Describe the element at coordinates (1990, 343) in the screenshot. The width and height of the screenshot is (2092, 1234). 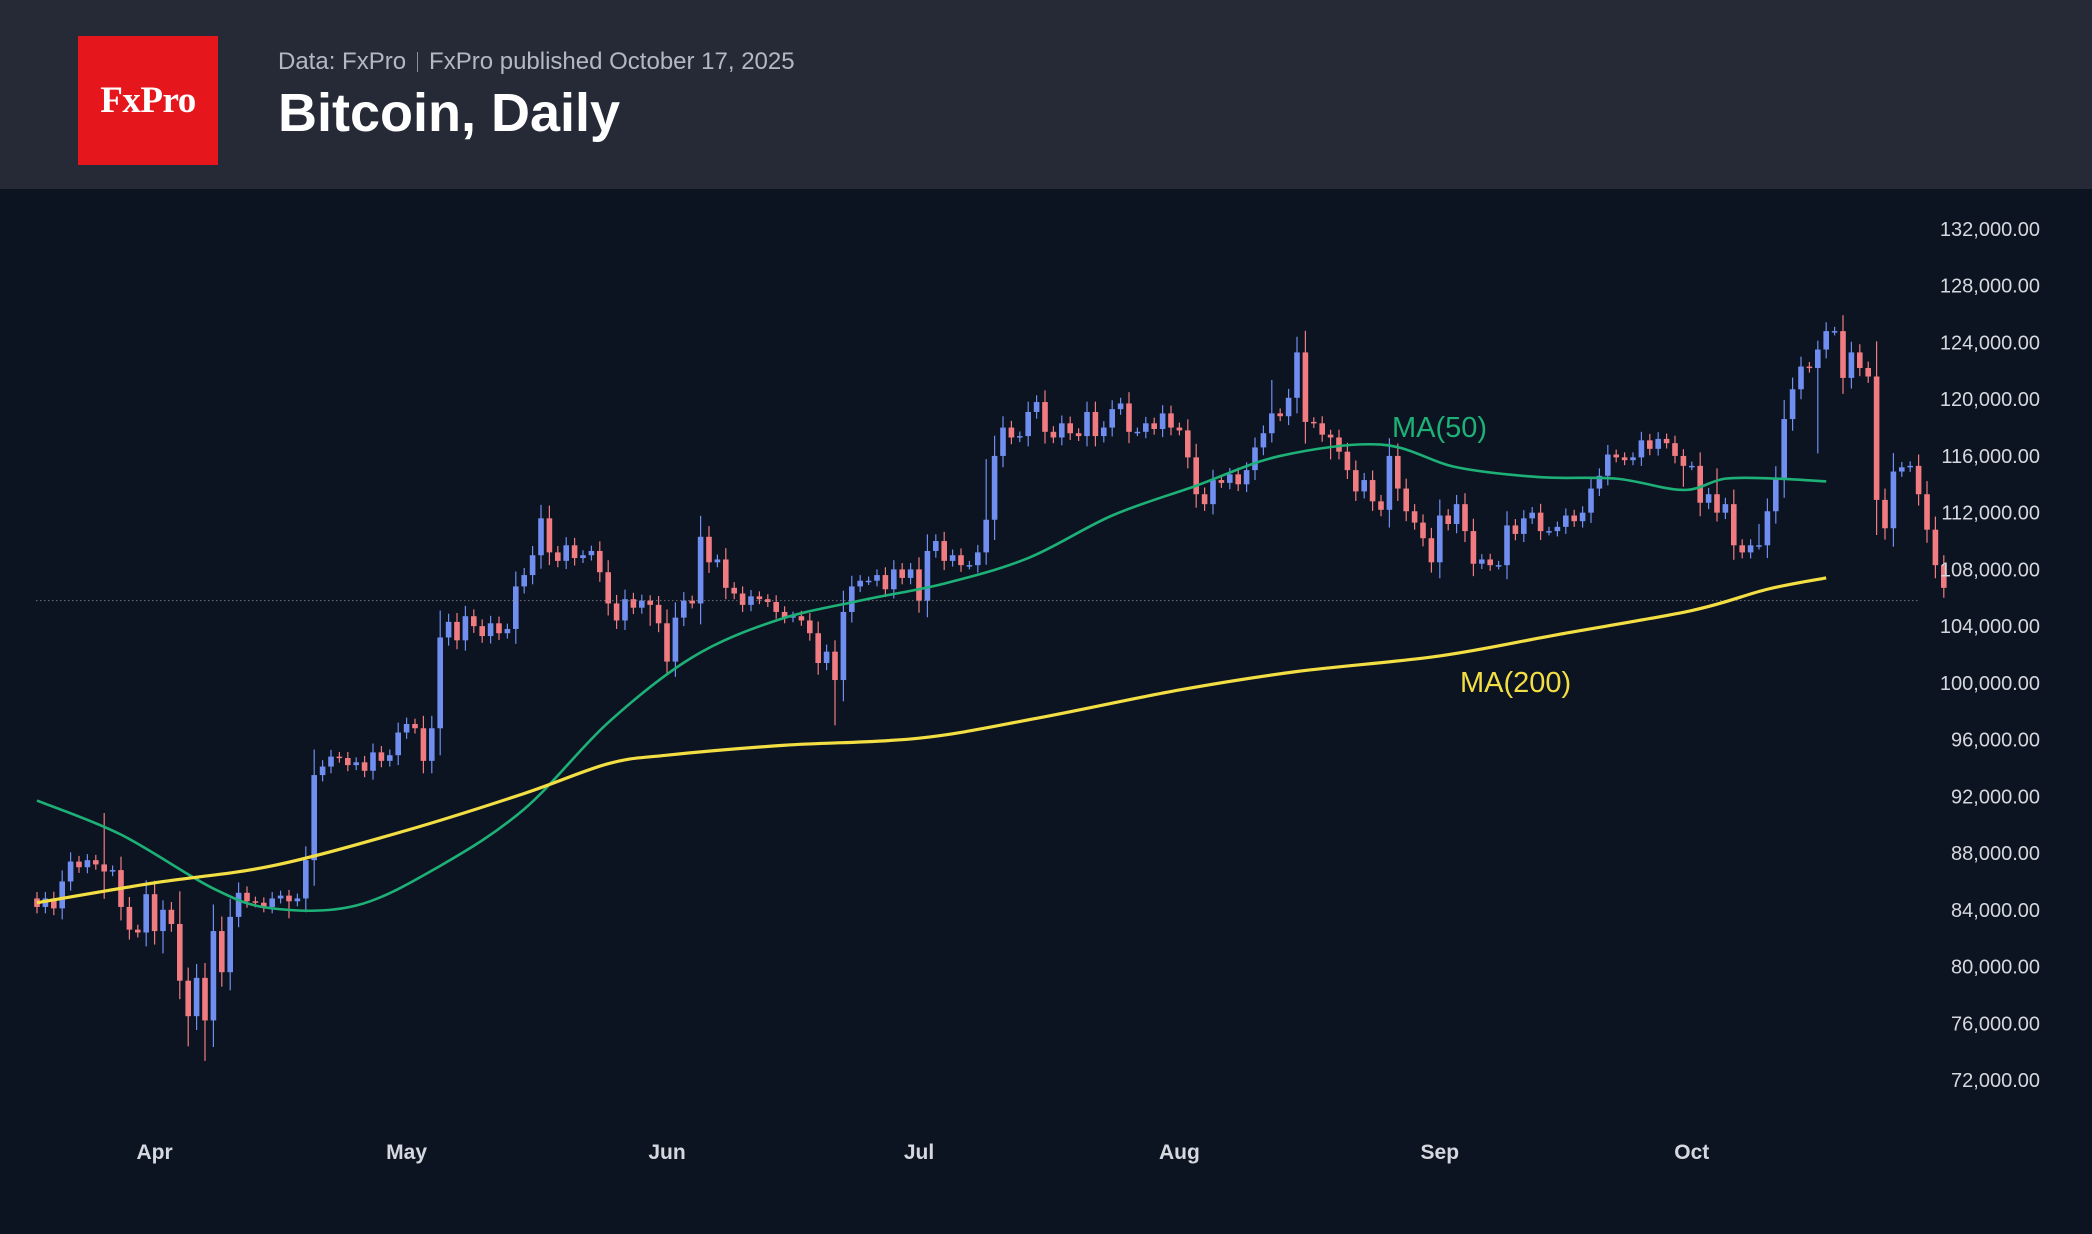
I see `y-tick-label: 124,000.00` at that location.